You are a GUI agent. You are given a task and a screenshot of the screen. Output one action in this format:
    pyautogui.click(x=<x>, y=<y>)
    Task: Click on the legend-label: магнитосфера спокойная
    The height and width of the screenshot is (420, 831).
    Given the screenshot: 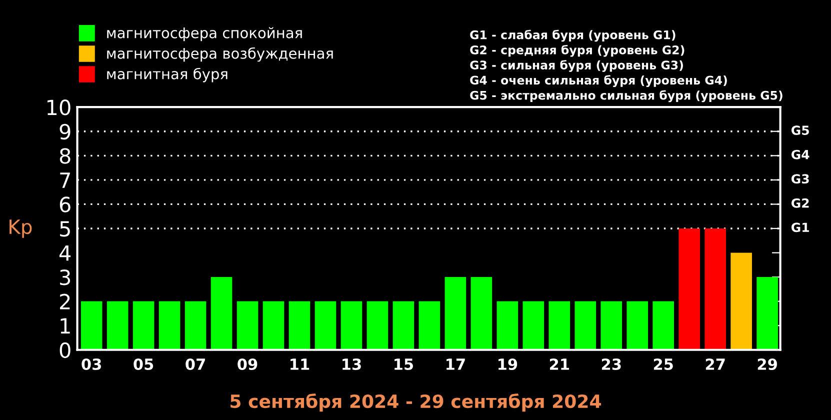 What is the action you would take?
    pyautogui.click(x=204, y=34)
    